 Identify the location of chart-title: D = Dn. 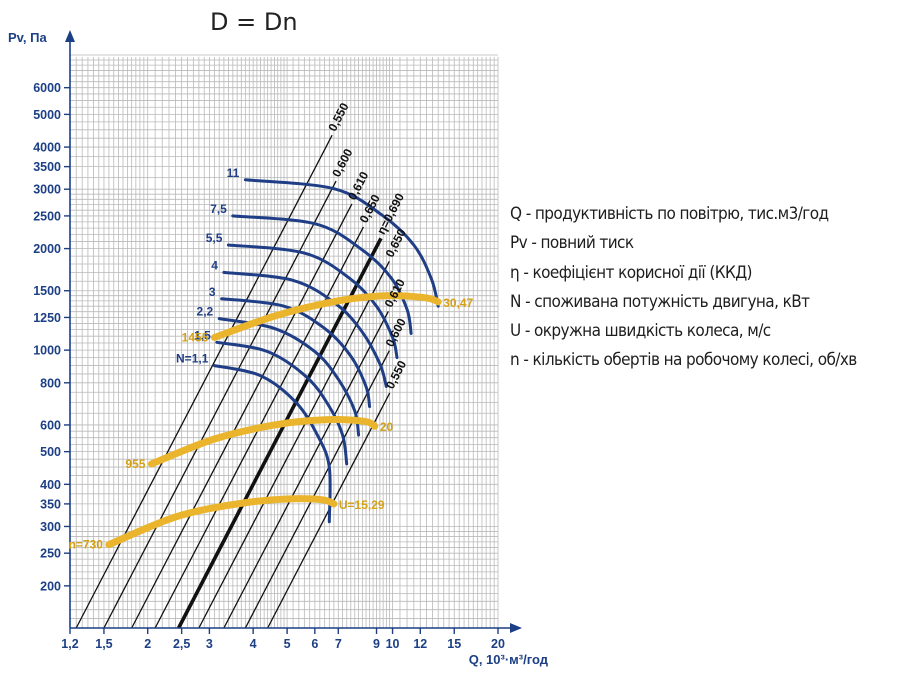
(254, 22).